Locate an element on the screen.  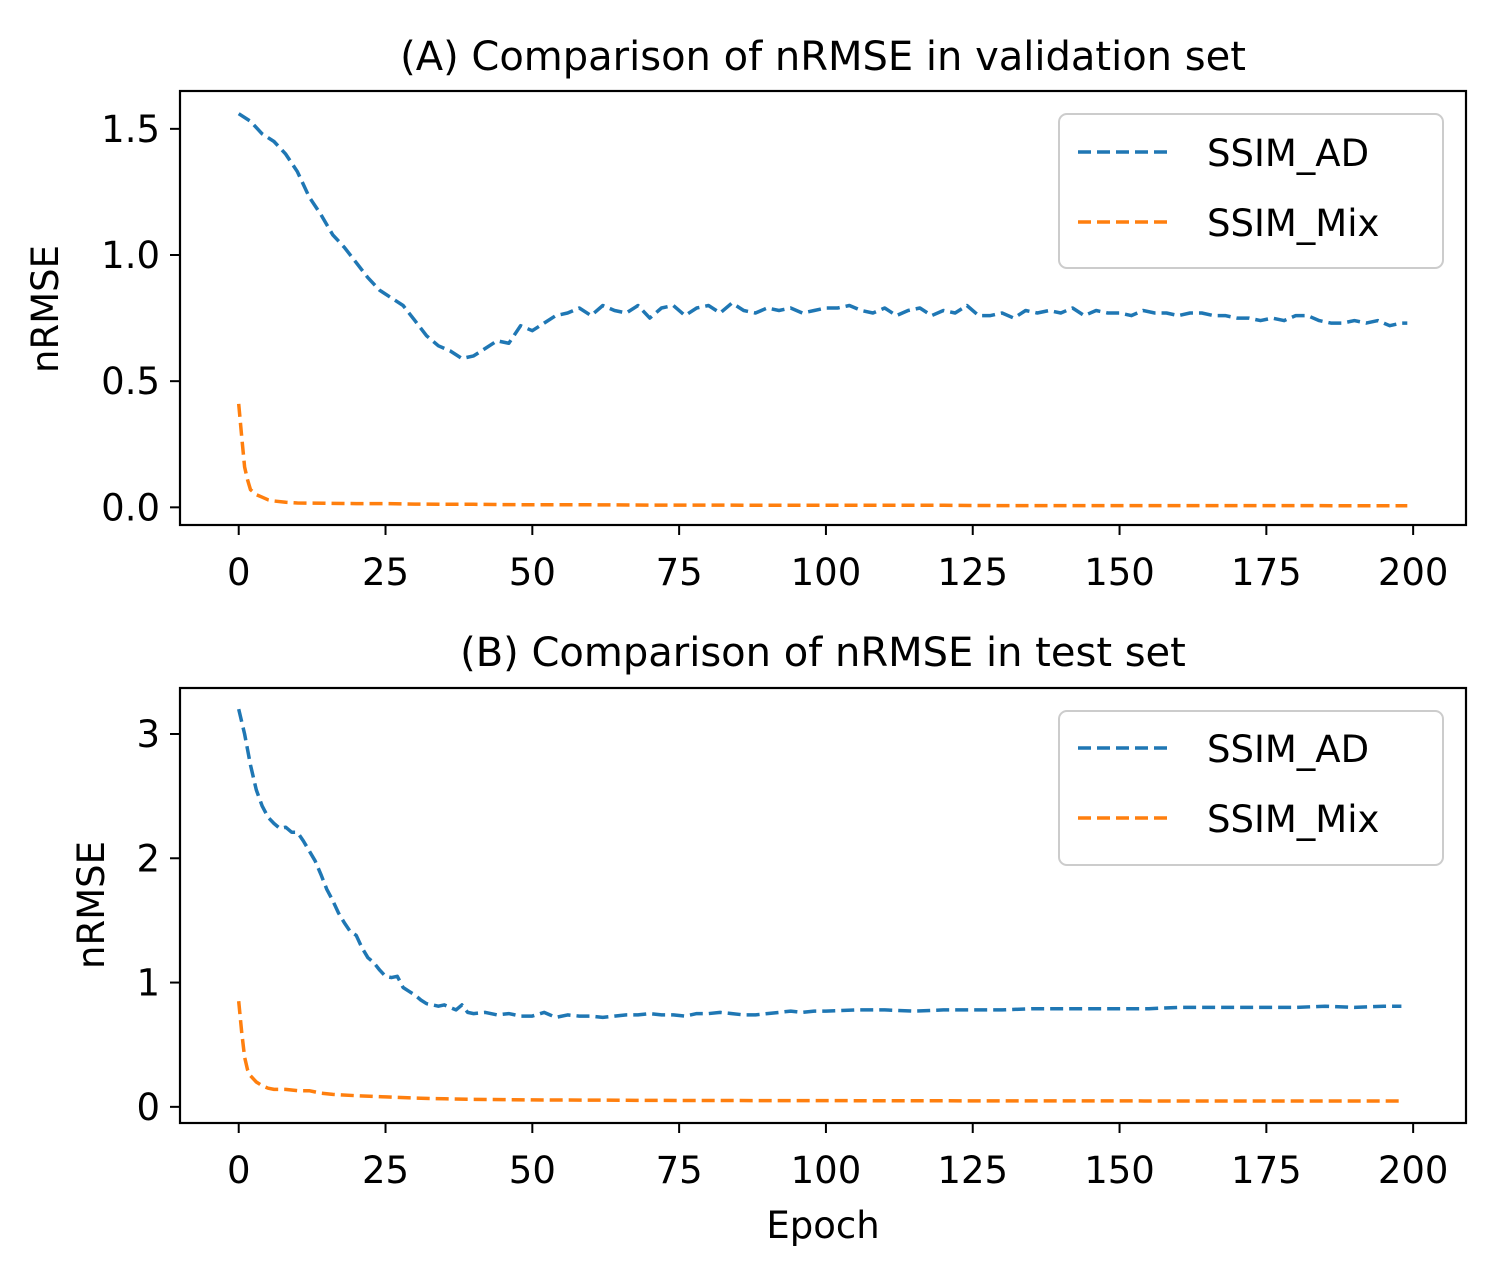
y-tick-label: 1.0 is located at coordinates (130, 255).